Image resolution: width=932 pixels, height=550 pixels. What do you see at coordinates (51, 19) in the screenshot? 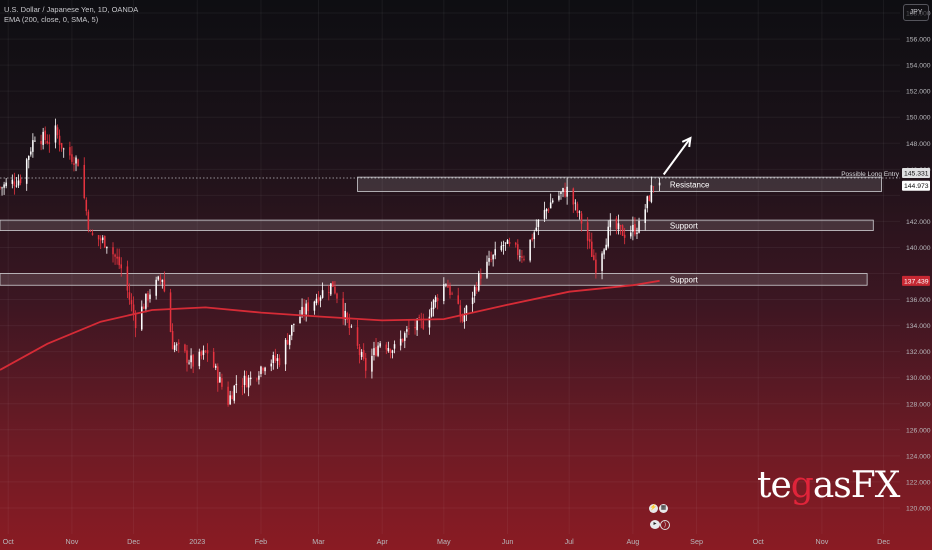
I see `indicator-legend: EMA (200, close, 0, SMA, 5)` at bounding box center [51, 19].